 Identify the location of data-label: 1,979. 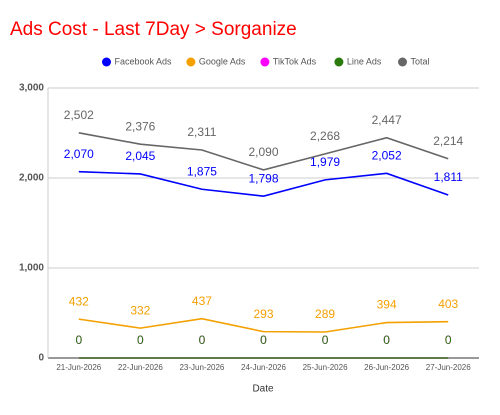
(325, 162).